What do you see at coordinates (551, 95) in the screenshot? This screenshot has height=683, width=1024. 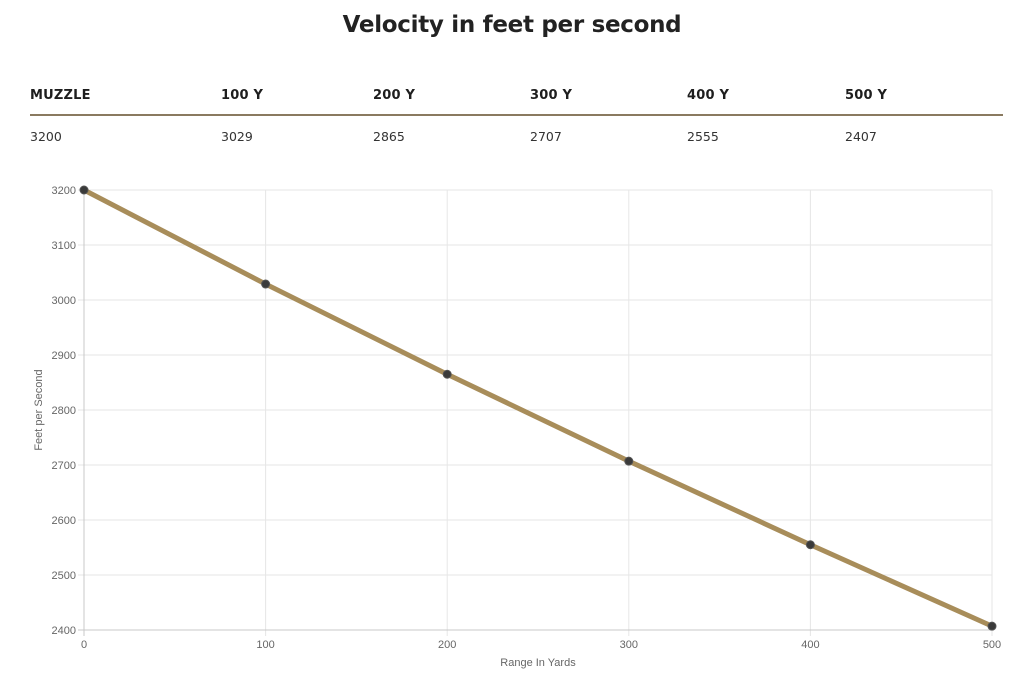 I see `header-300y: 300 Y` at bounding box center [551, 95].